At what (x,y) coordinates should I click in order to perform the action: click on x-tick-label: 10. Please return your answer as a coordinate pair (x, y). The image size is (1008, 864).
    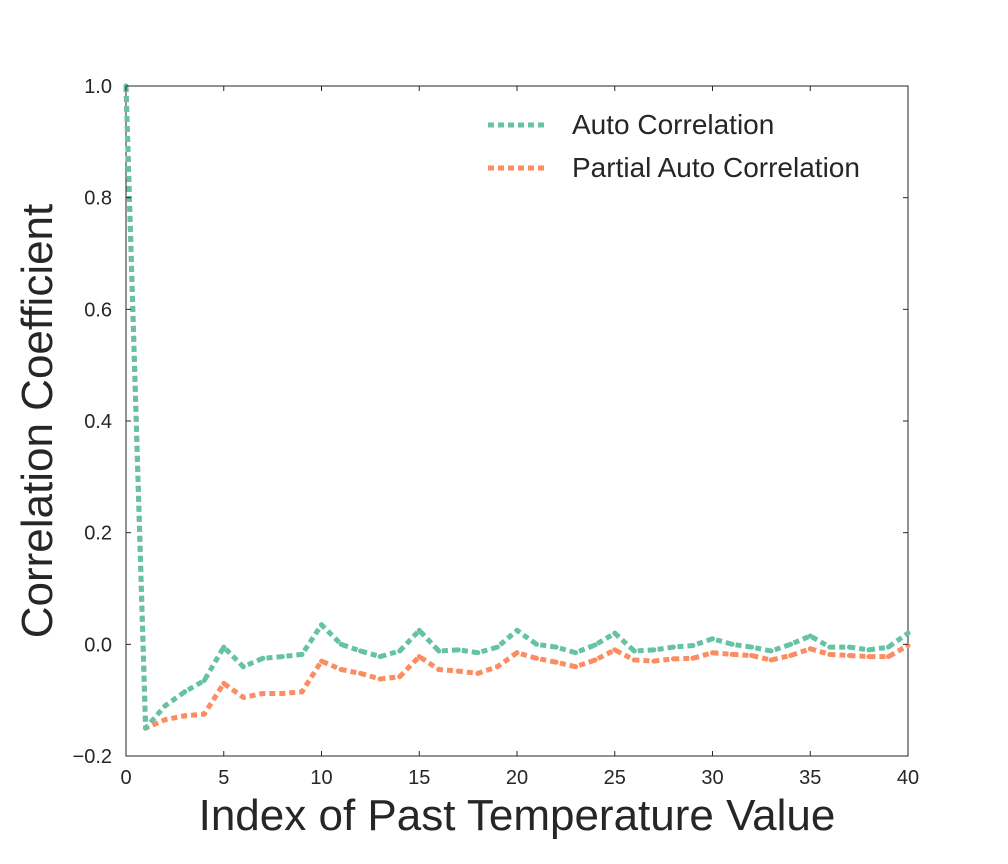
    Looking at the image, I should click on (321, 778).